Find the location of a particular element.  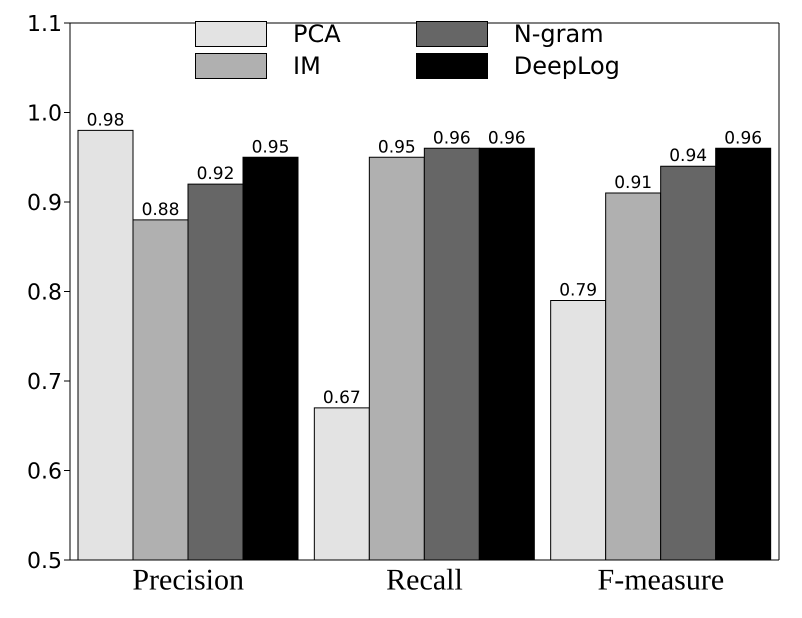

legend-label: PCA is located at coordinates (317, 34).